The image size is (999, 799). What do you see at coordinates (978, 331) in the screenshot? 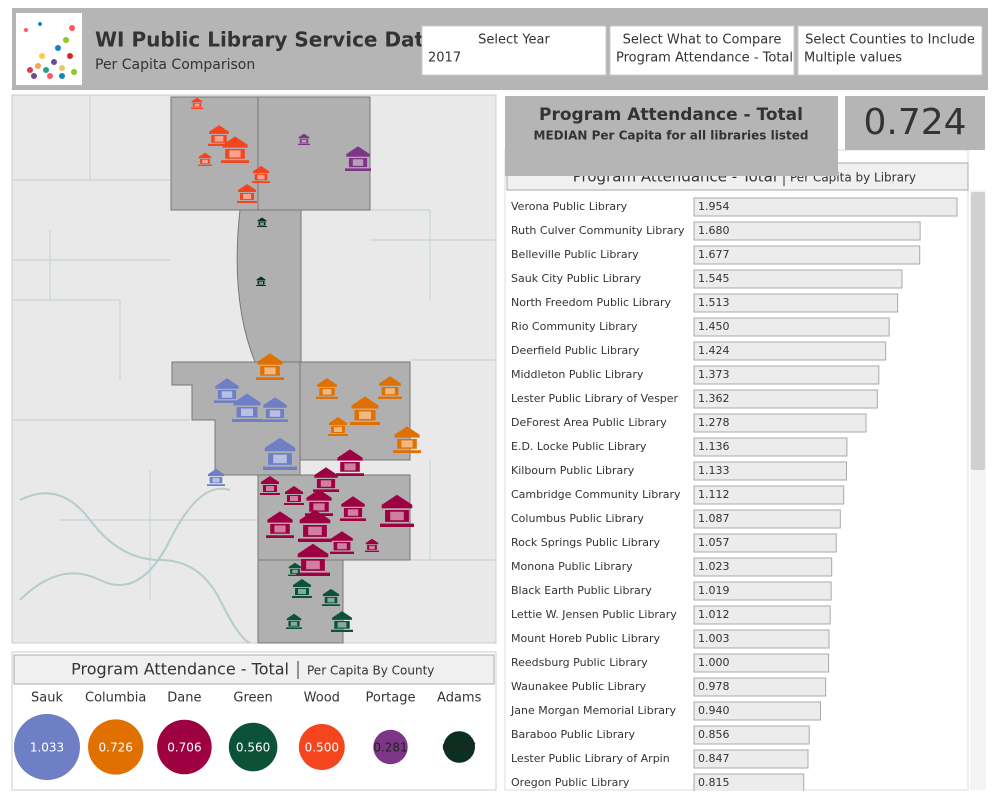
I see `scrollbar-thumb` at bounding box center [978, 331].